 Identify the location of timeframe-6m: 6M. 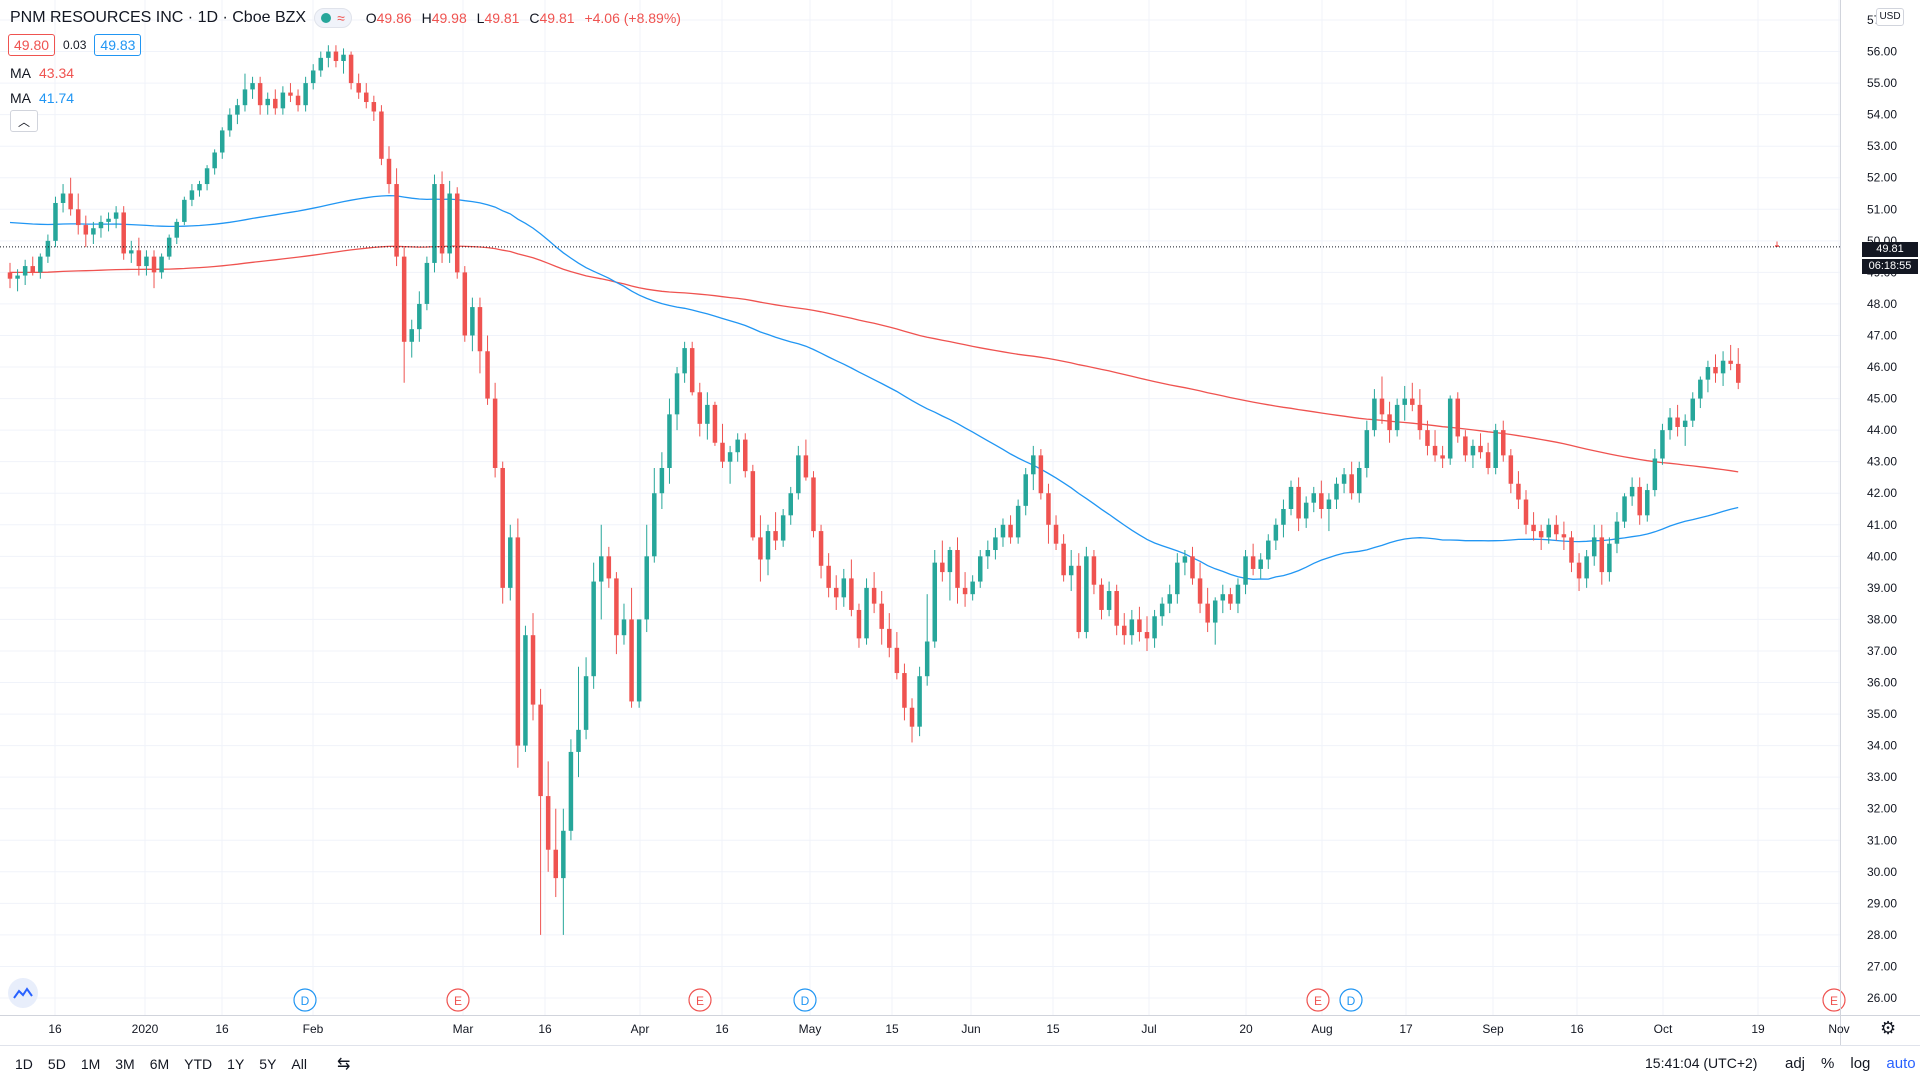
(159, 1063).